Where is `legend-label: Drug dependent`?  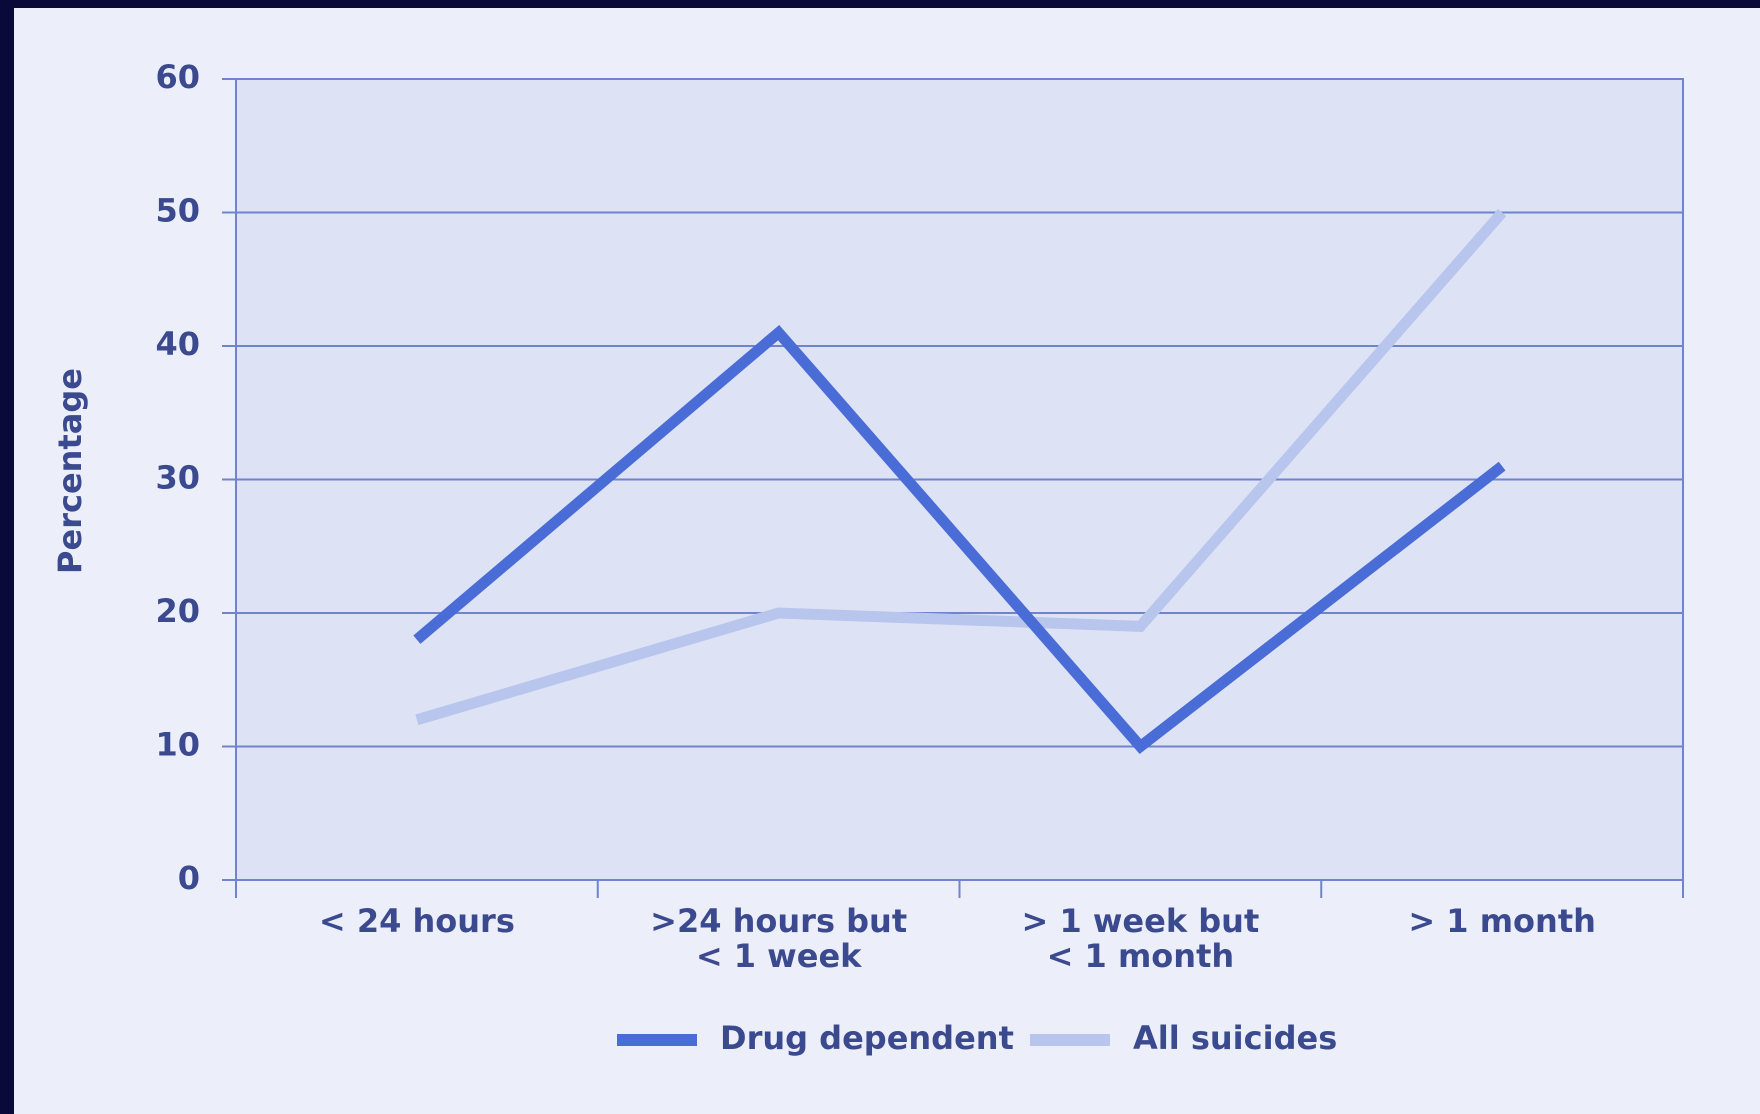
legend-label: Drug dependent is located at coordinates (867, 1038).